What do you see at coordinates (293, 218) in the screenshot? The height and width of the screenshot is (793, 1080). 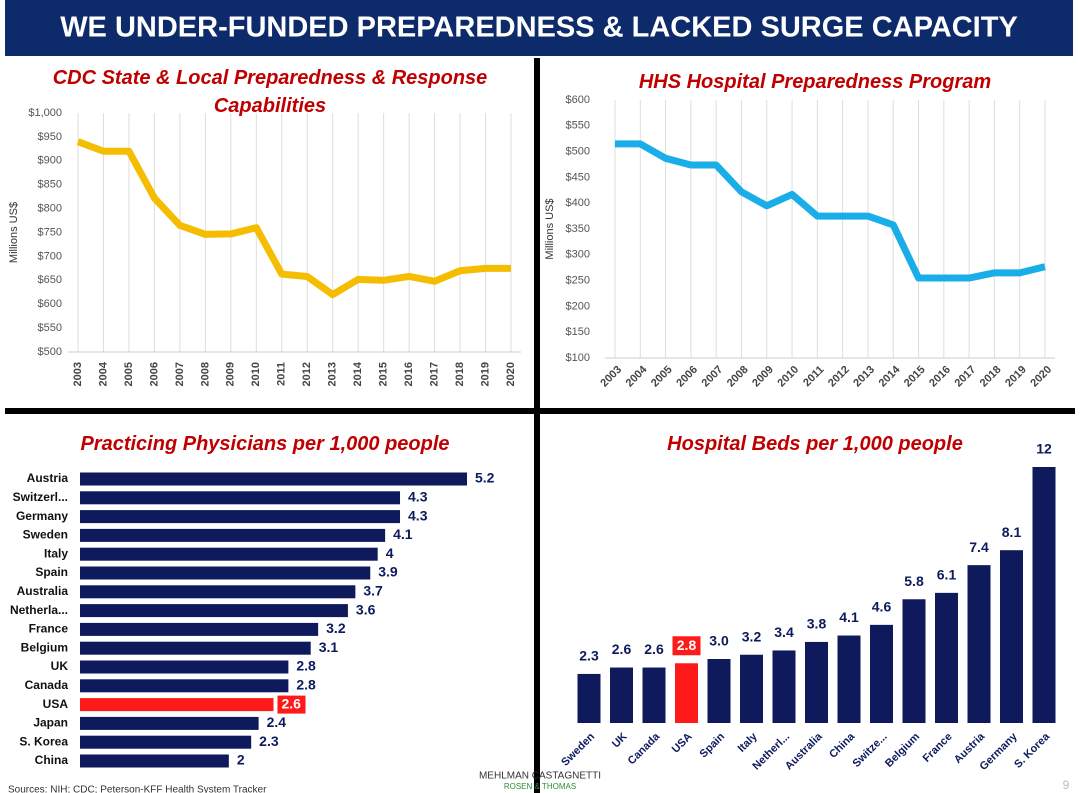 I see `line` at bounding box center [293, 218].